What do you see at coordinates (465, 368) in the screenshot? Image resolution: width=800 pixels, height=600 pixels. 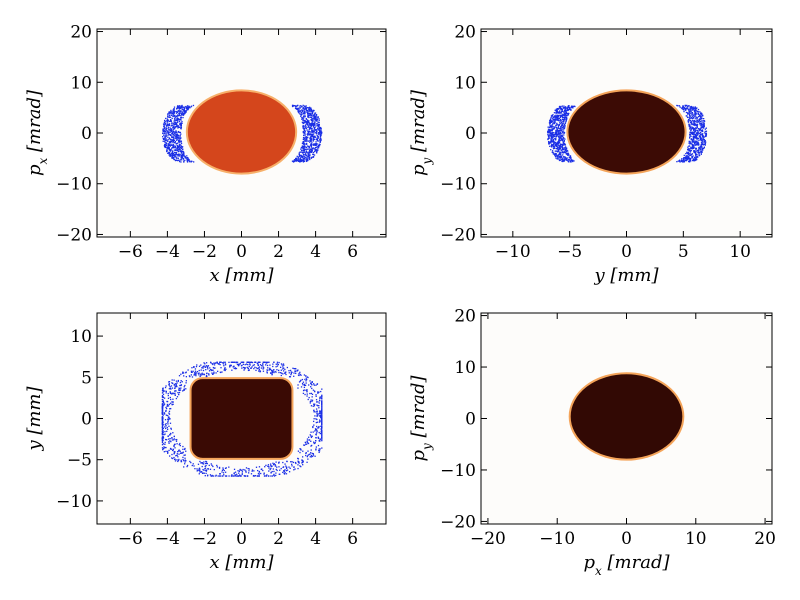 I see `y-tick-label: 10` at bounding box center [465, 368].